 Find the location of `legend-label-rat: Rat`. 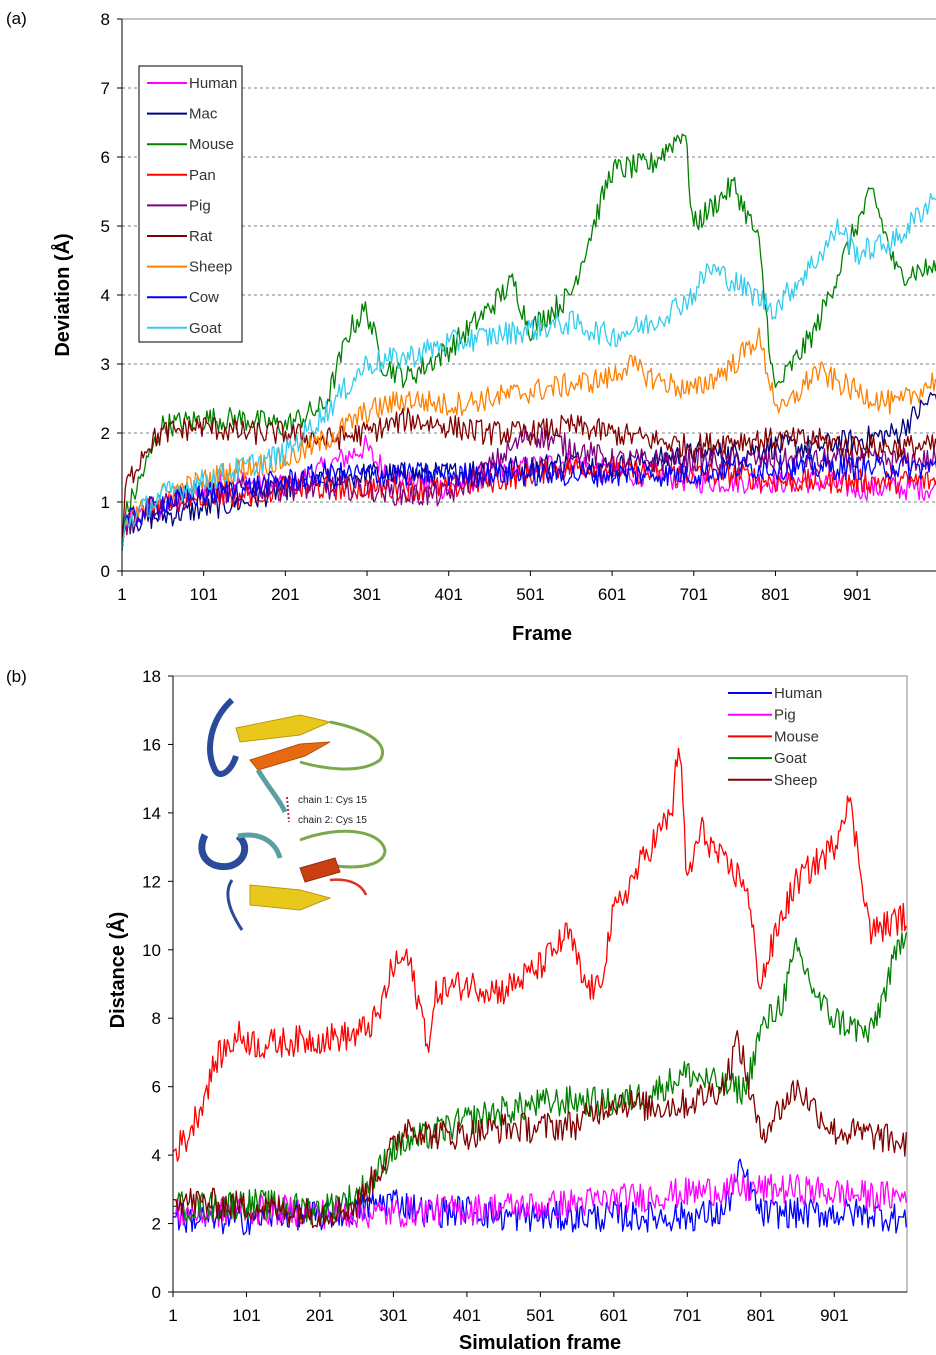

legend-label-rat: Rat is located at coordinates (201, 236).